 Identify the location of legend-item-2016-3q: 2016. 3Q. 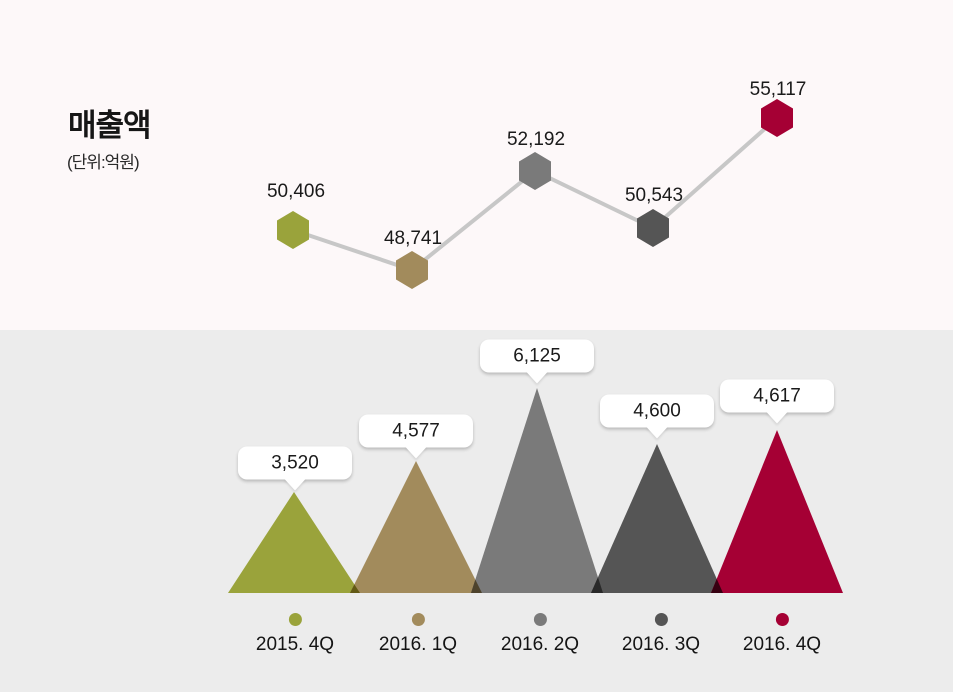
(661, 634).